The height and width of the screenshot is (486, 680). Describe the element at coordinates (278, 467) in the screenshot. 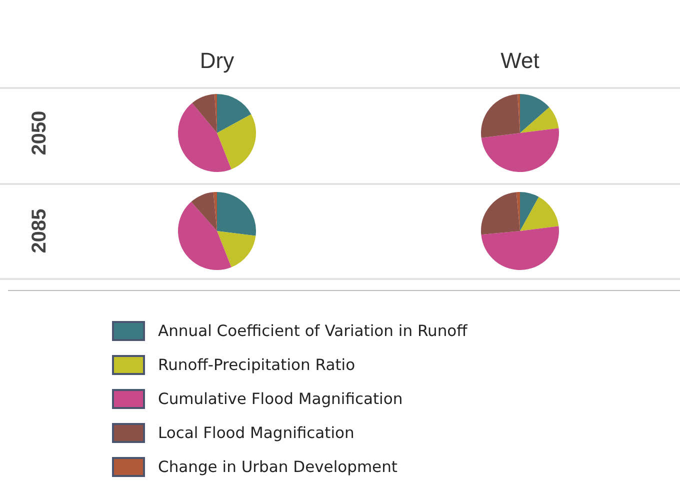

I see `legend-label: Change in Urban Development` at that location.